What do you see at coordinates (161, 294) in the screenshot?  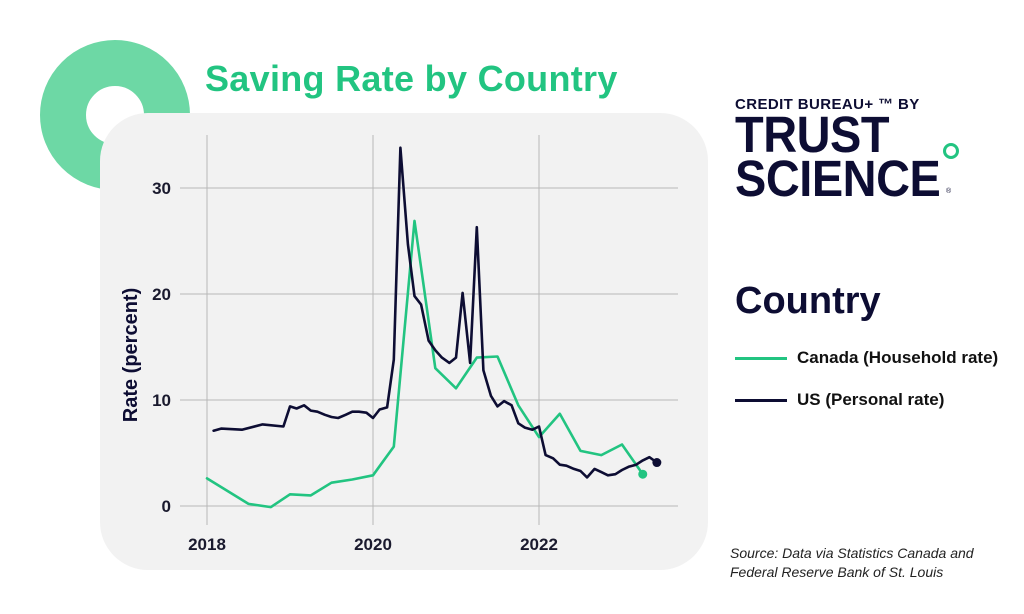 I see `y-tick-label-20: 20` at bounding box center [161, 294].